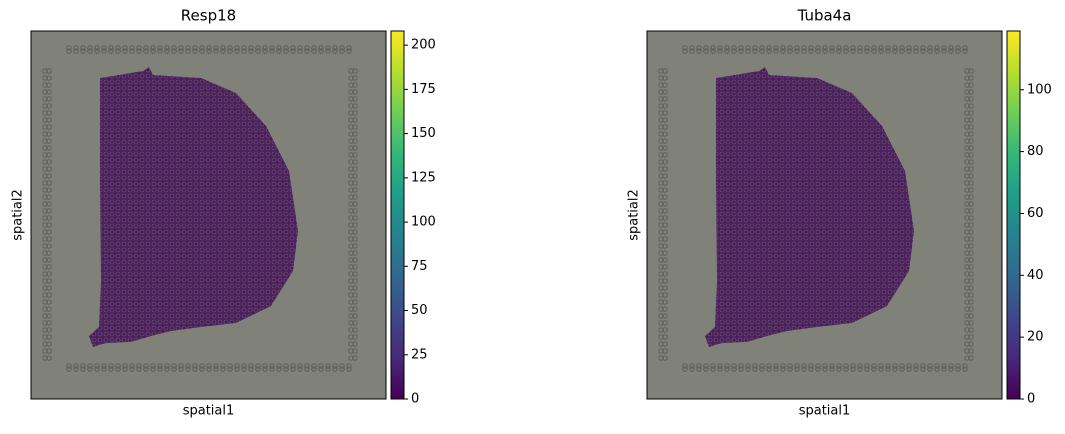 The height and width of the screenshot is (434, 1065). Describe the element at coordinates (1035, 275) in the screenshot. I see `colorbar-tick-label: 40` at that location.